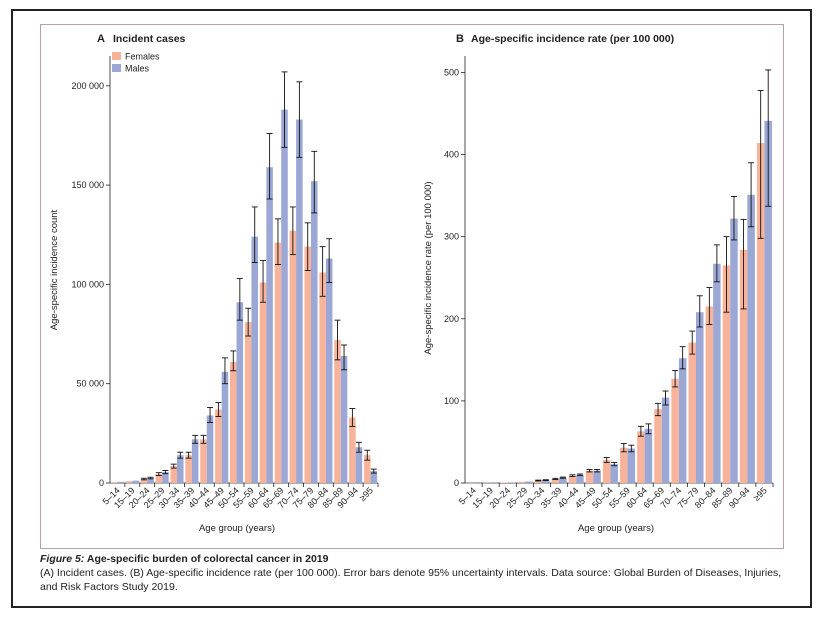  Describe the element at coordinates (451, 401) in the screenshot. I see `panel-b-y-tick-label: 100` at that location.